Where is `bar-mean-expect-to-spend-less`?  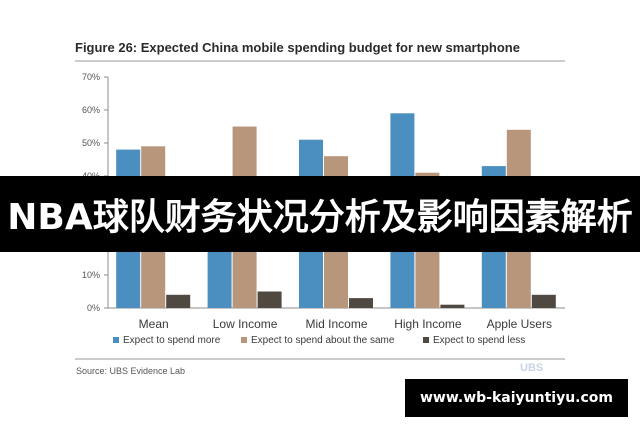
bar-mean-expect-to-spend-less is located at coordinates (178, 301).